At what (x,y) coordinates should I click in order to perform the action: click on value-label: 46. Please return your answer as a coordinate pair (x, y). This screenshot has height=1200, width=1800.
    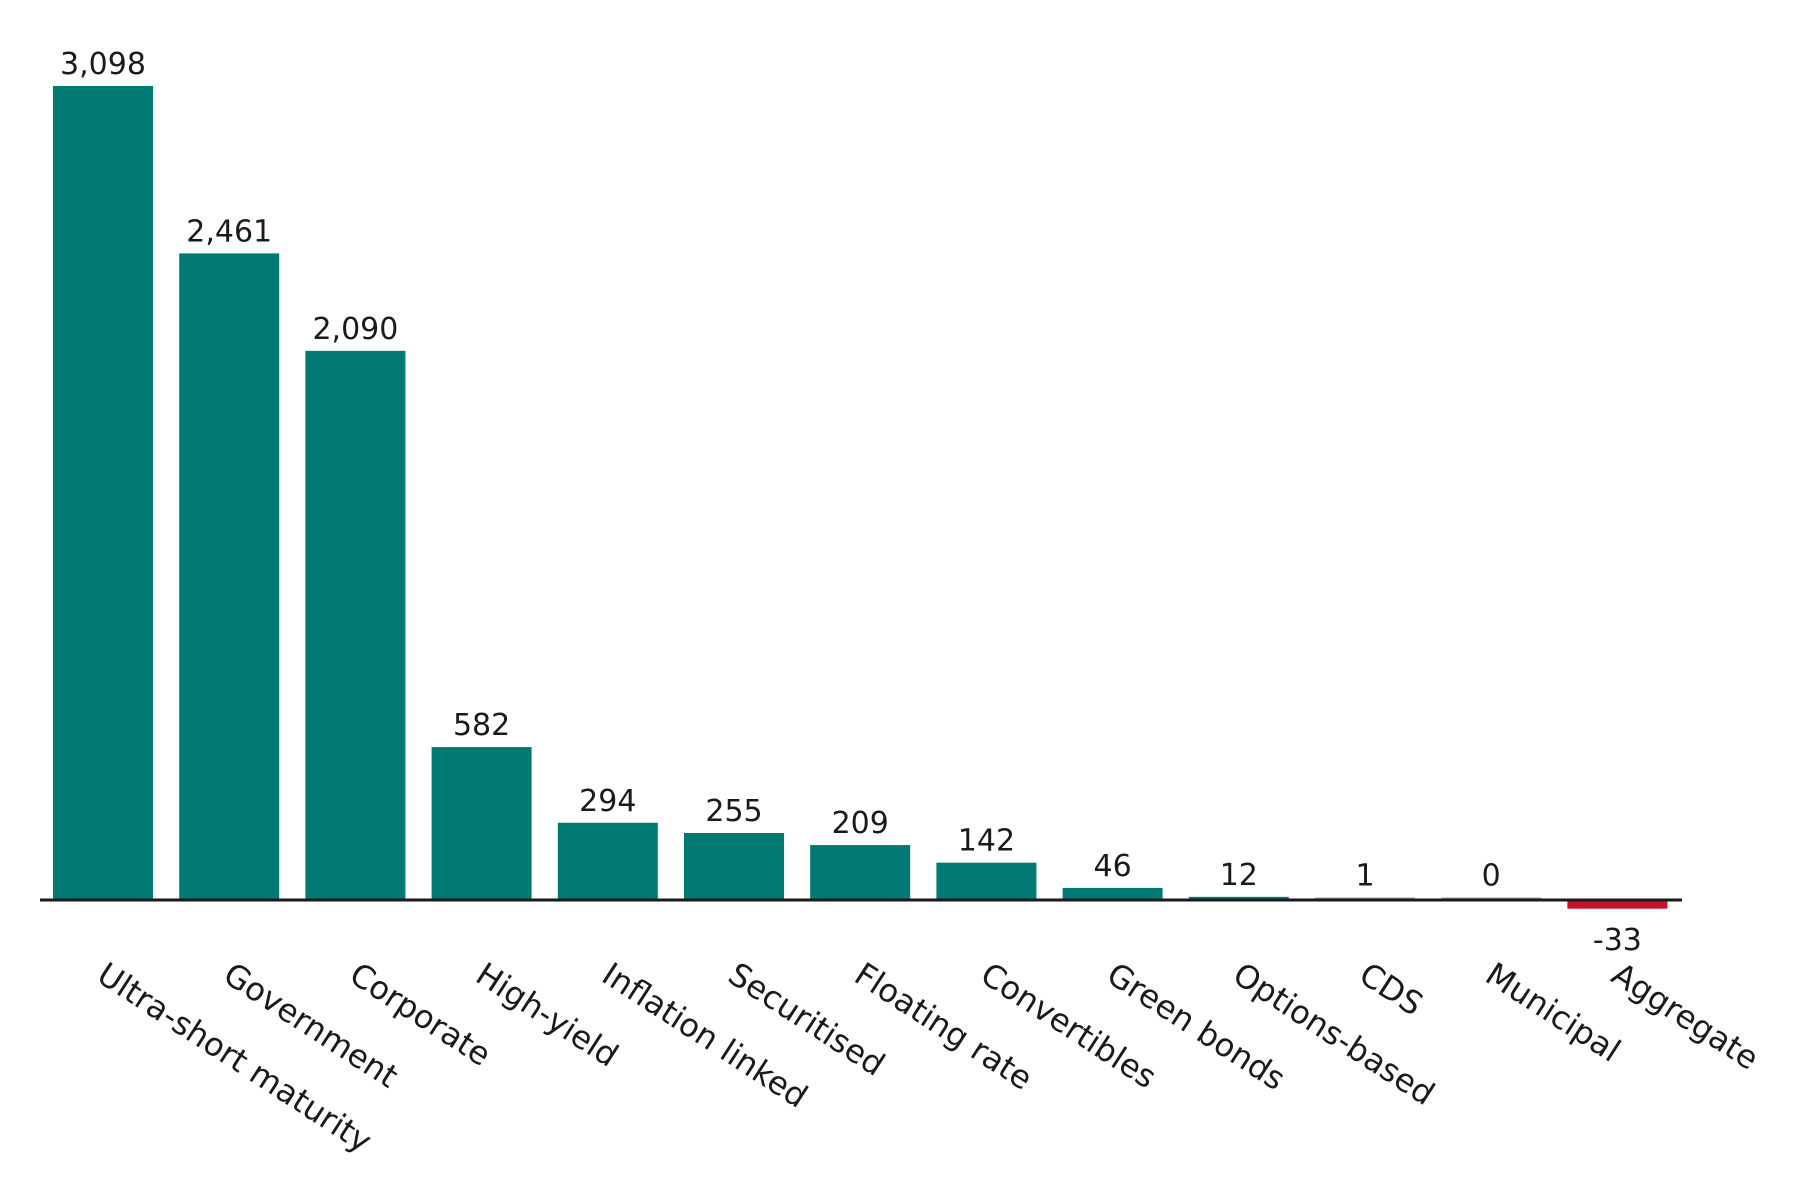
    Looking at the image, I should click on (1113, 866).